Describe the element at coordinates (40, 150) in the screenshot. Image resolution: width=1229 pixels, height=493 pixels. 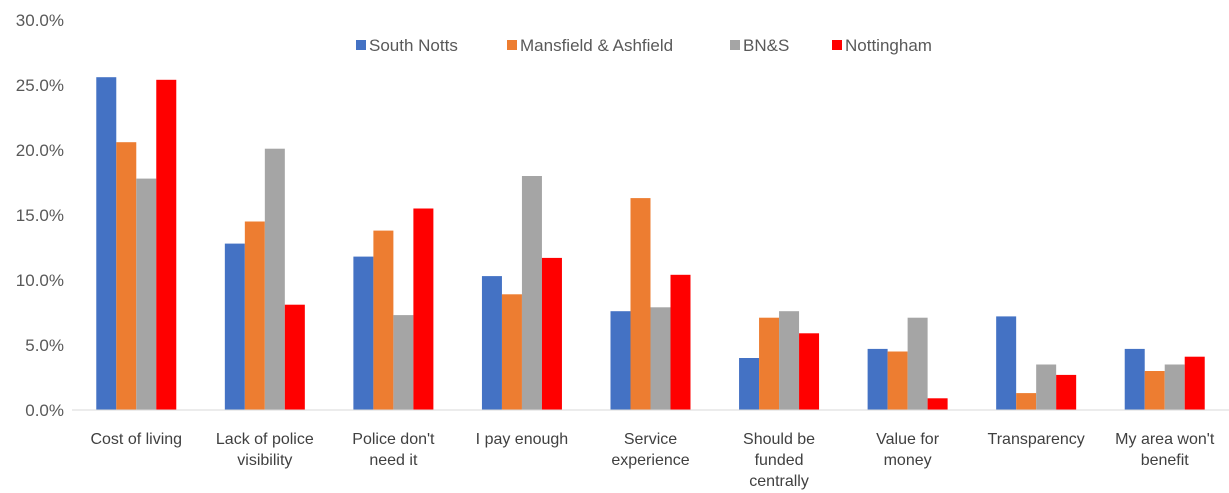
I see `y-tick-label: 20.0%` at that location.